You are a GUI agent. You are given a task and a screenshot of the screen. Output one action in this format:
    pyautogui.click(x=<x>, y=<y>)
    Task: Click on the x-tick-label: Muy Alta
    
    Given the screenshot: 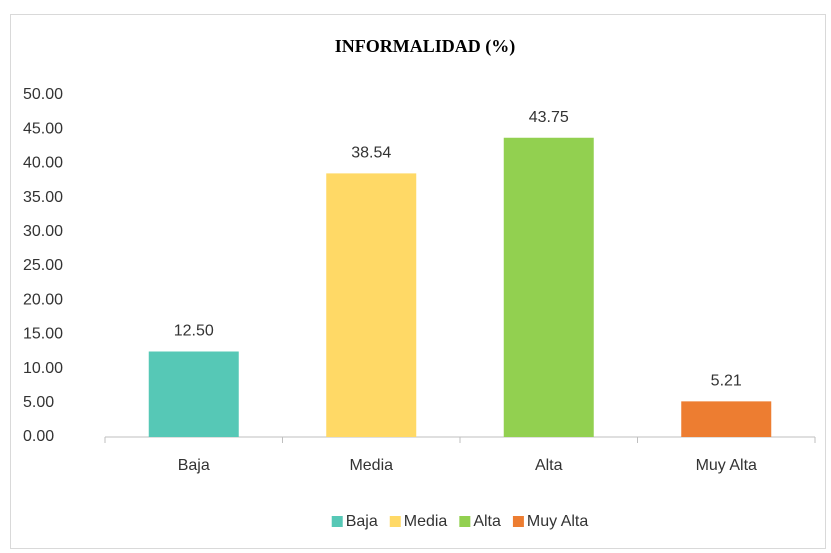 What is the action you would take?
    pyautogui.click(x=726, y=465)
    